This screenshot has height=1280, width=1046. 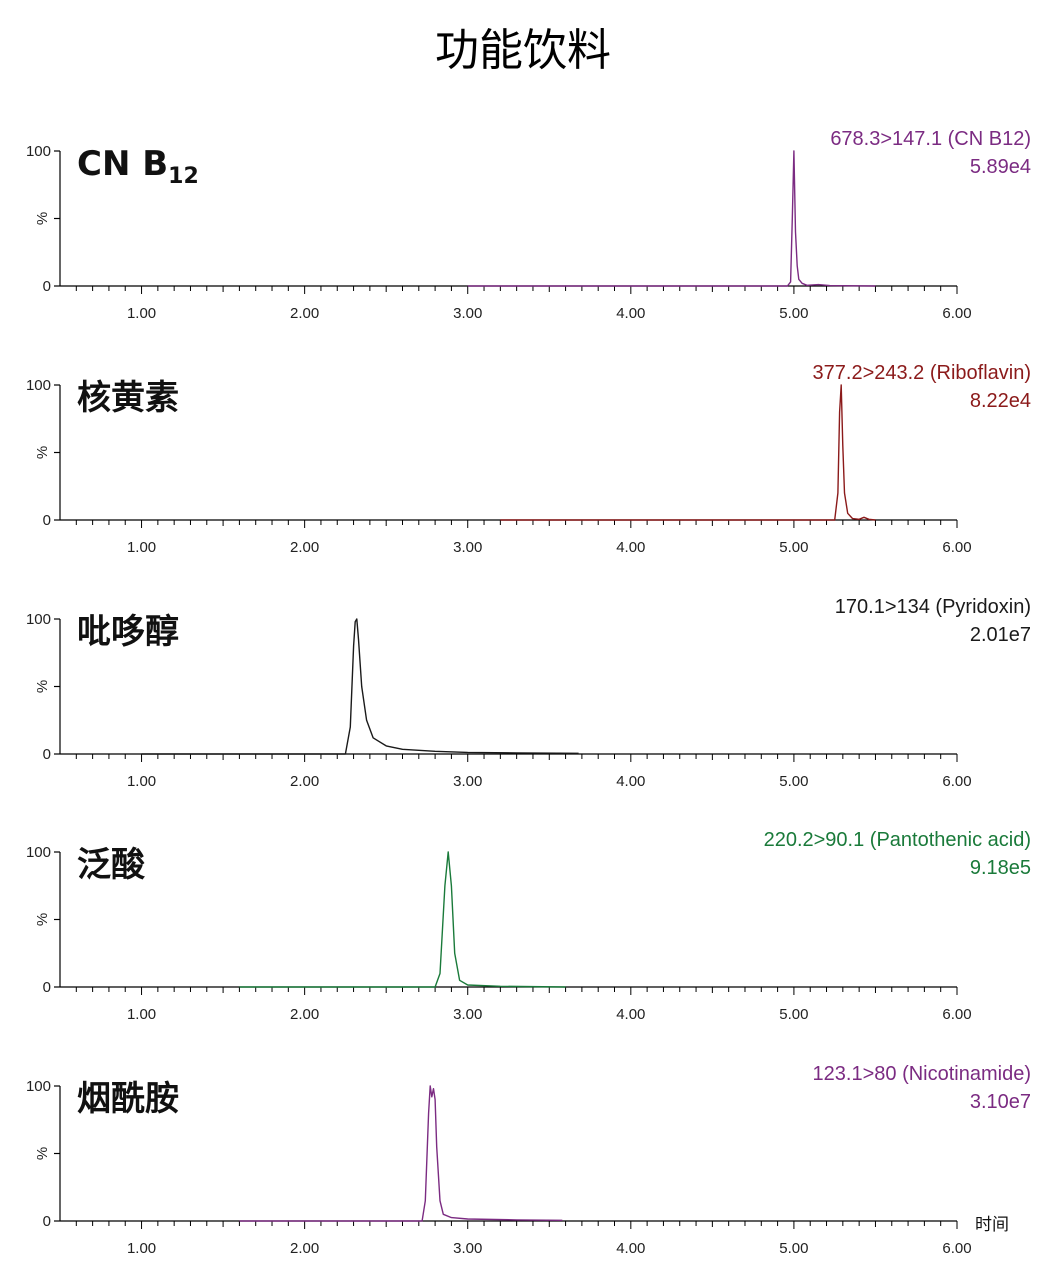 I want to click on compound-label: 吡哆醇, so click(x=128, y=632).